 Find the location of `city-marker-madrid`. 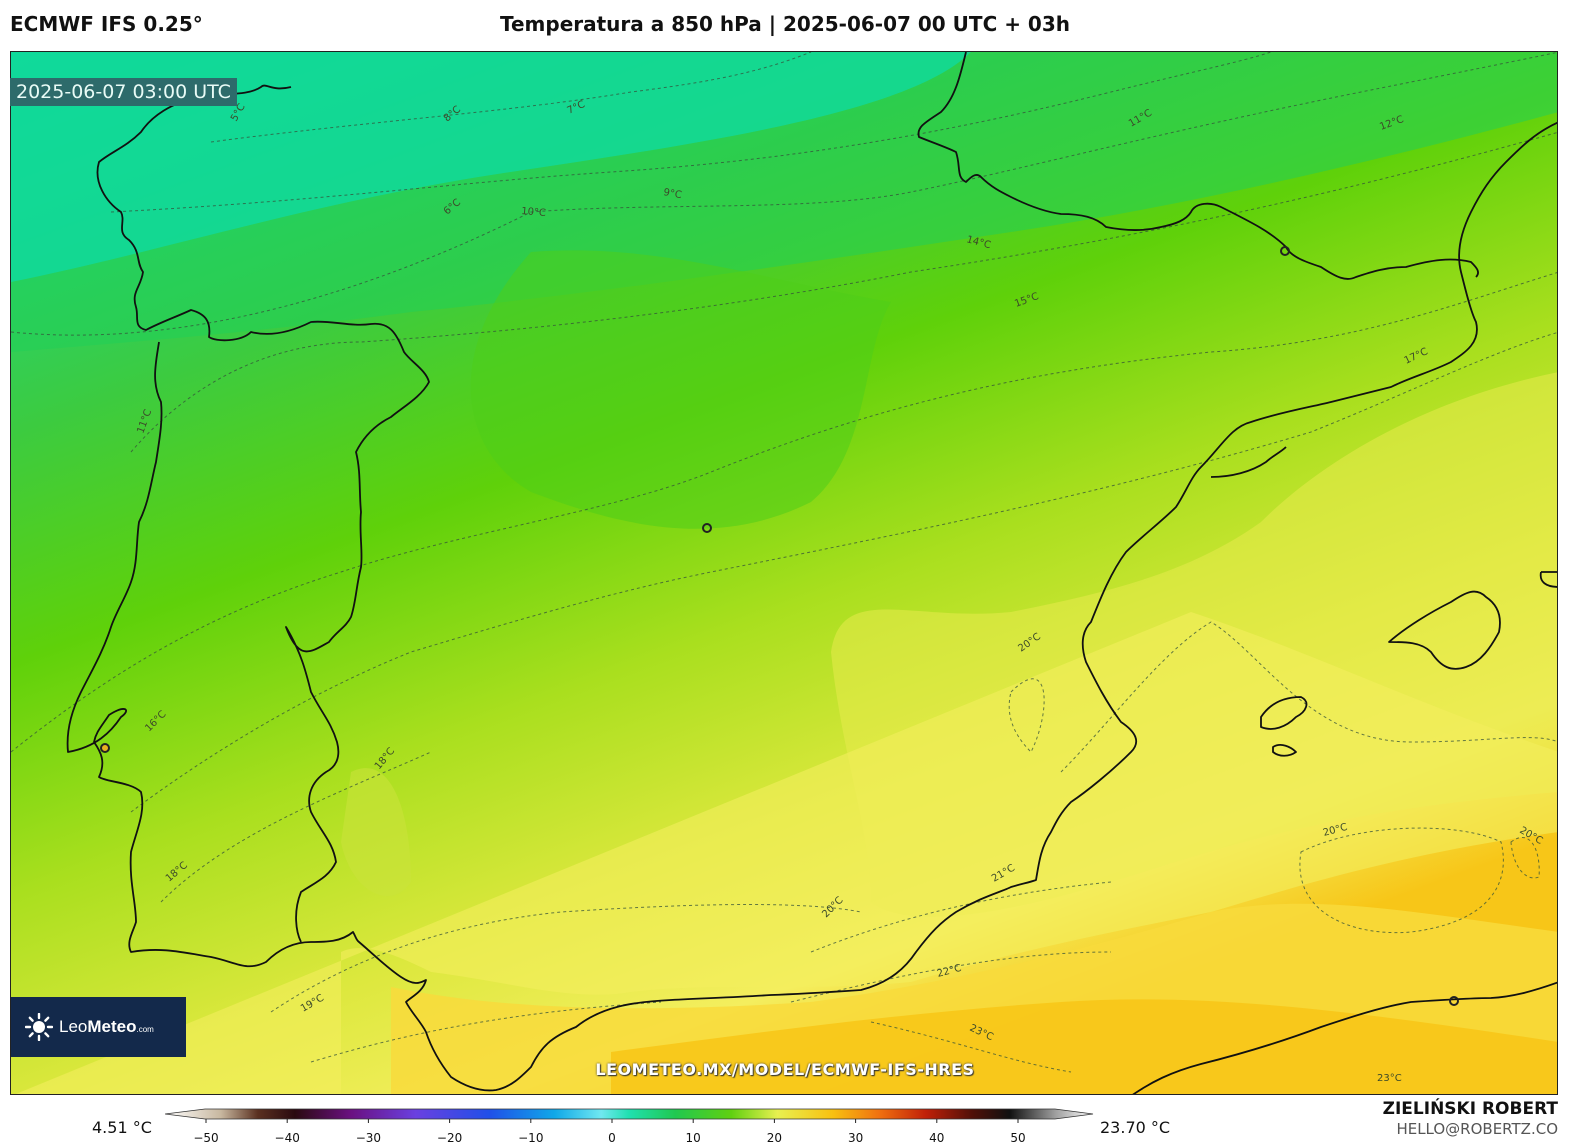

city-marker-madrid is located at coordinates (707, 528).